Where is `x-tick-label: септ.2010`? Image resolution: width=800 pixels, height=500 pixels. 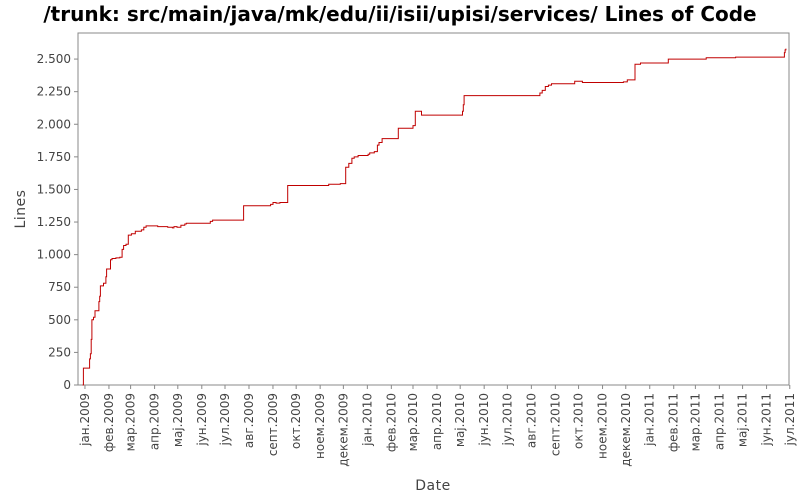
x-tick-label: септ.2010 is located at coordinates (555, 424).